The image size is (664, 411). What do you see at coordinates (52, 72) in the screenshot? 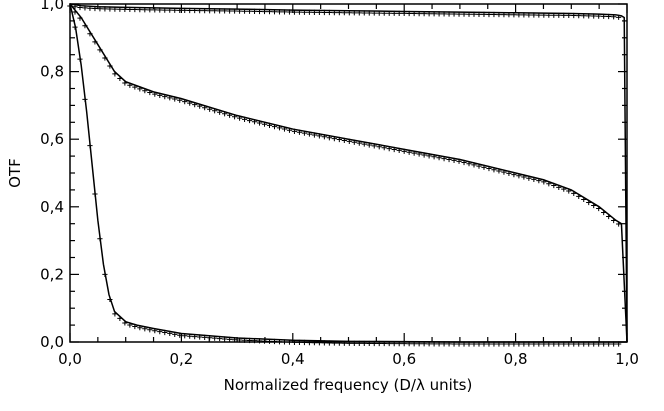
I see `y-tick-label: 0,8` at bounding box center [52, 72].